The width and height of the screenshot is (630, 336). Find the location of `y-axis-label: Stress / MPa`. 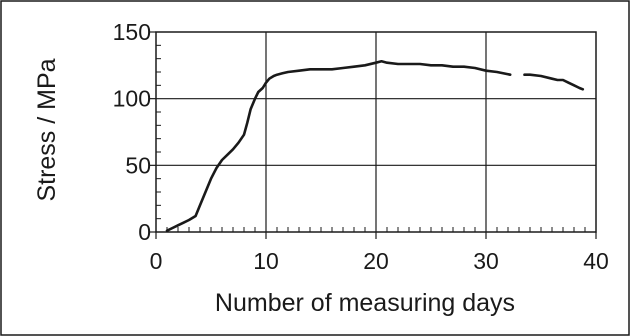

y-axis-label: Stress / MPa is located at coordinates (47, 129).